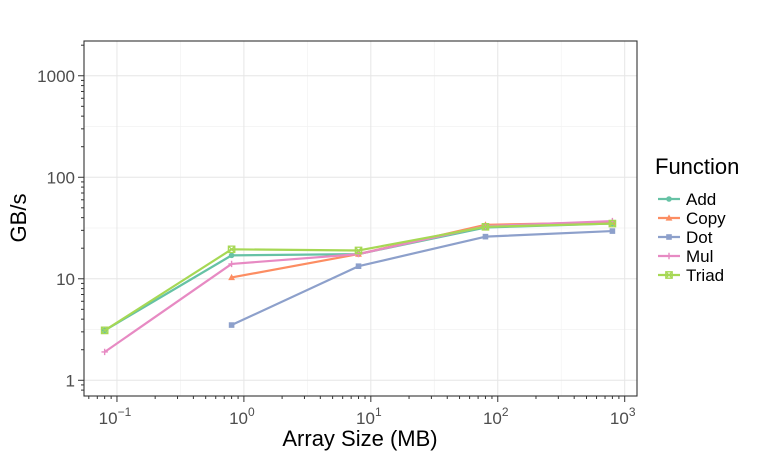 The width and height of the screenshot is (764, 464). What do you see at coordinates (669, 256) in the screenshot?
I see `legend-key-marker-mul` at bounding box center [669, 256].